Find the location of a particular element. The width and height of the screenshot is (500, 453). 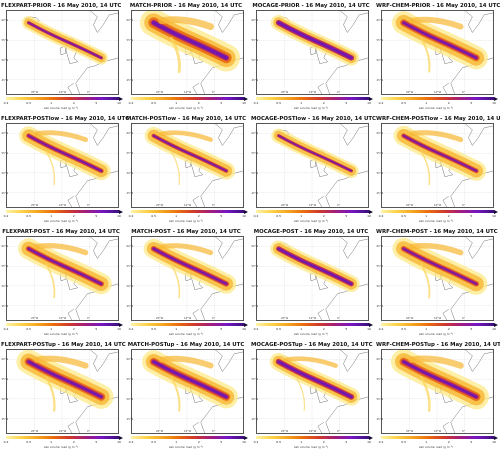

colorbar-tick-label: 0.2 is located at coordinates (381, 103).